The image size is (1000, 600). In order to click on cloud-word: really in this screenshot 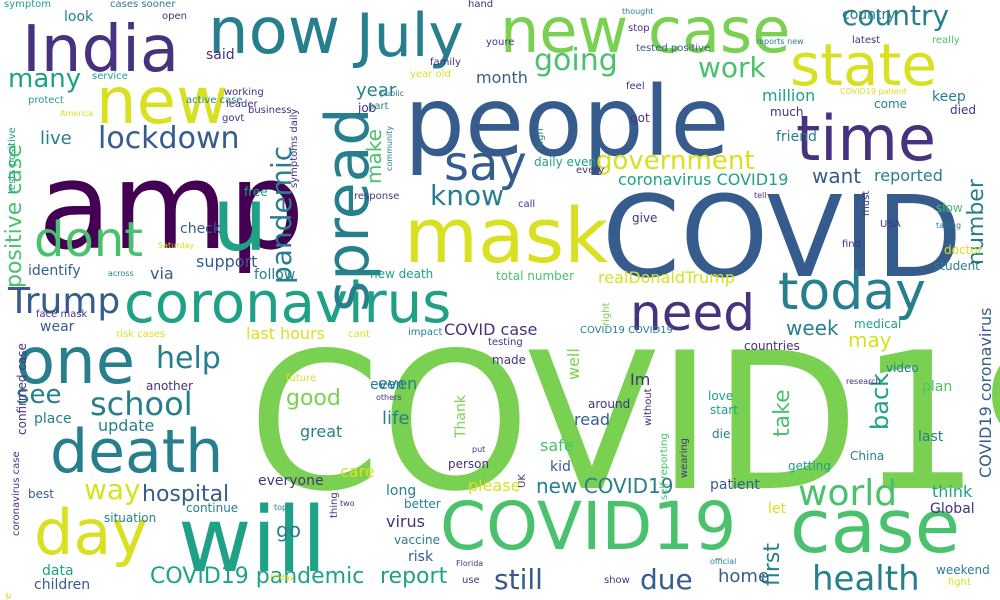, I will do `click(946, 40)`.